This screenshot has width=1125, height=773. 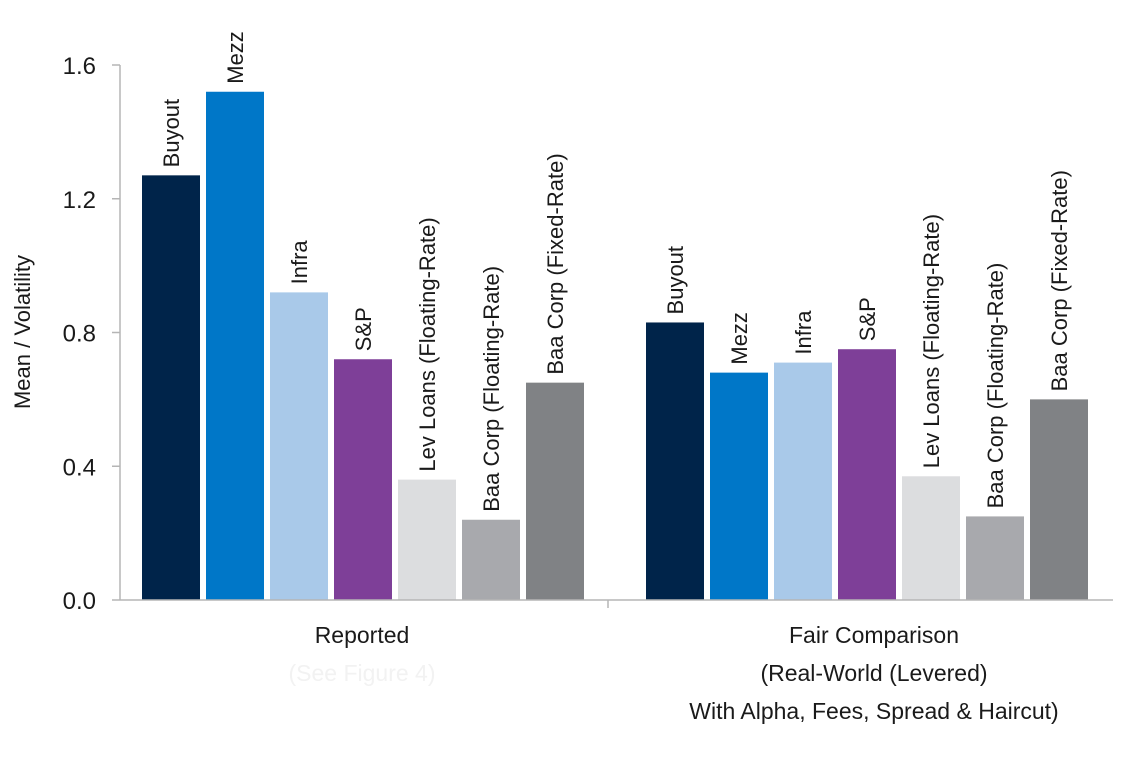 What do you see at coordinates (873, 711) in the screenshot?
I see `group-label-line: With Alpha, Fees, Spread & Haircut)` at bounding box center [873, 711].